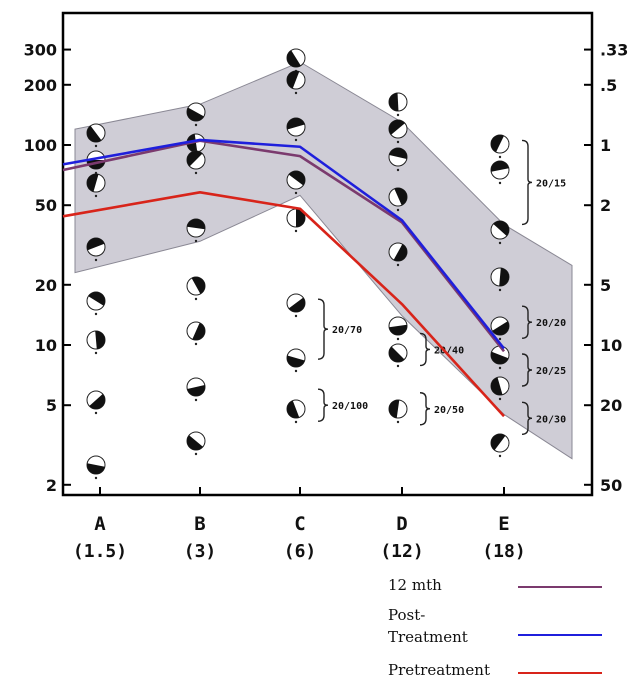  Describe the element at coordinates (608, 85) in the screenshot. I see `right-tick-label: .5` at that location.